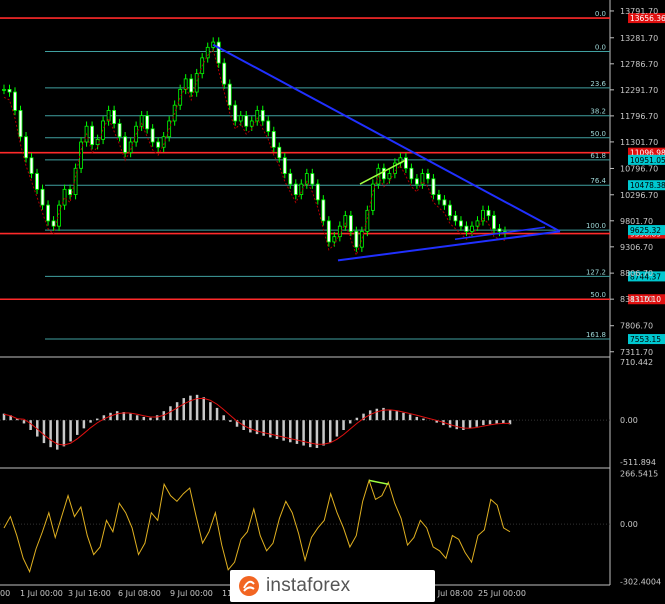  I want to click on time-tick-label: 1 Jul 00:00, so click(41, 593).